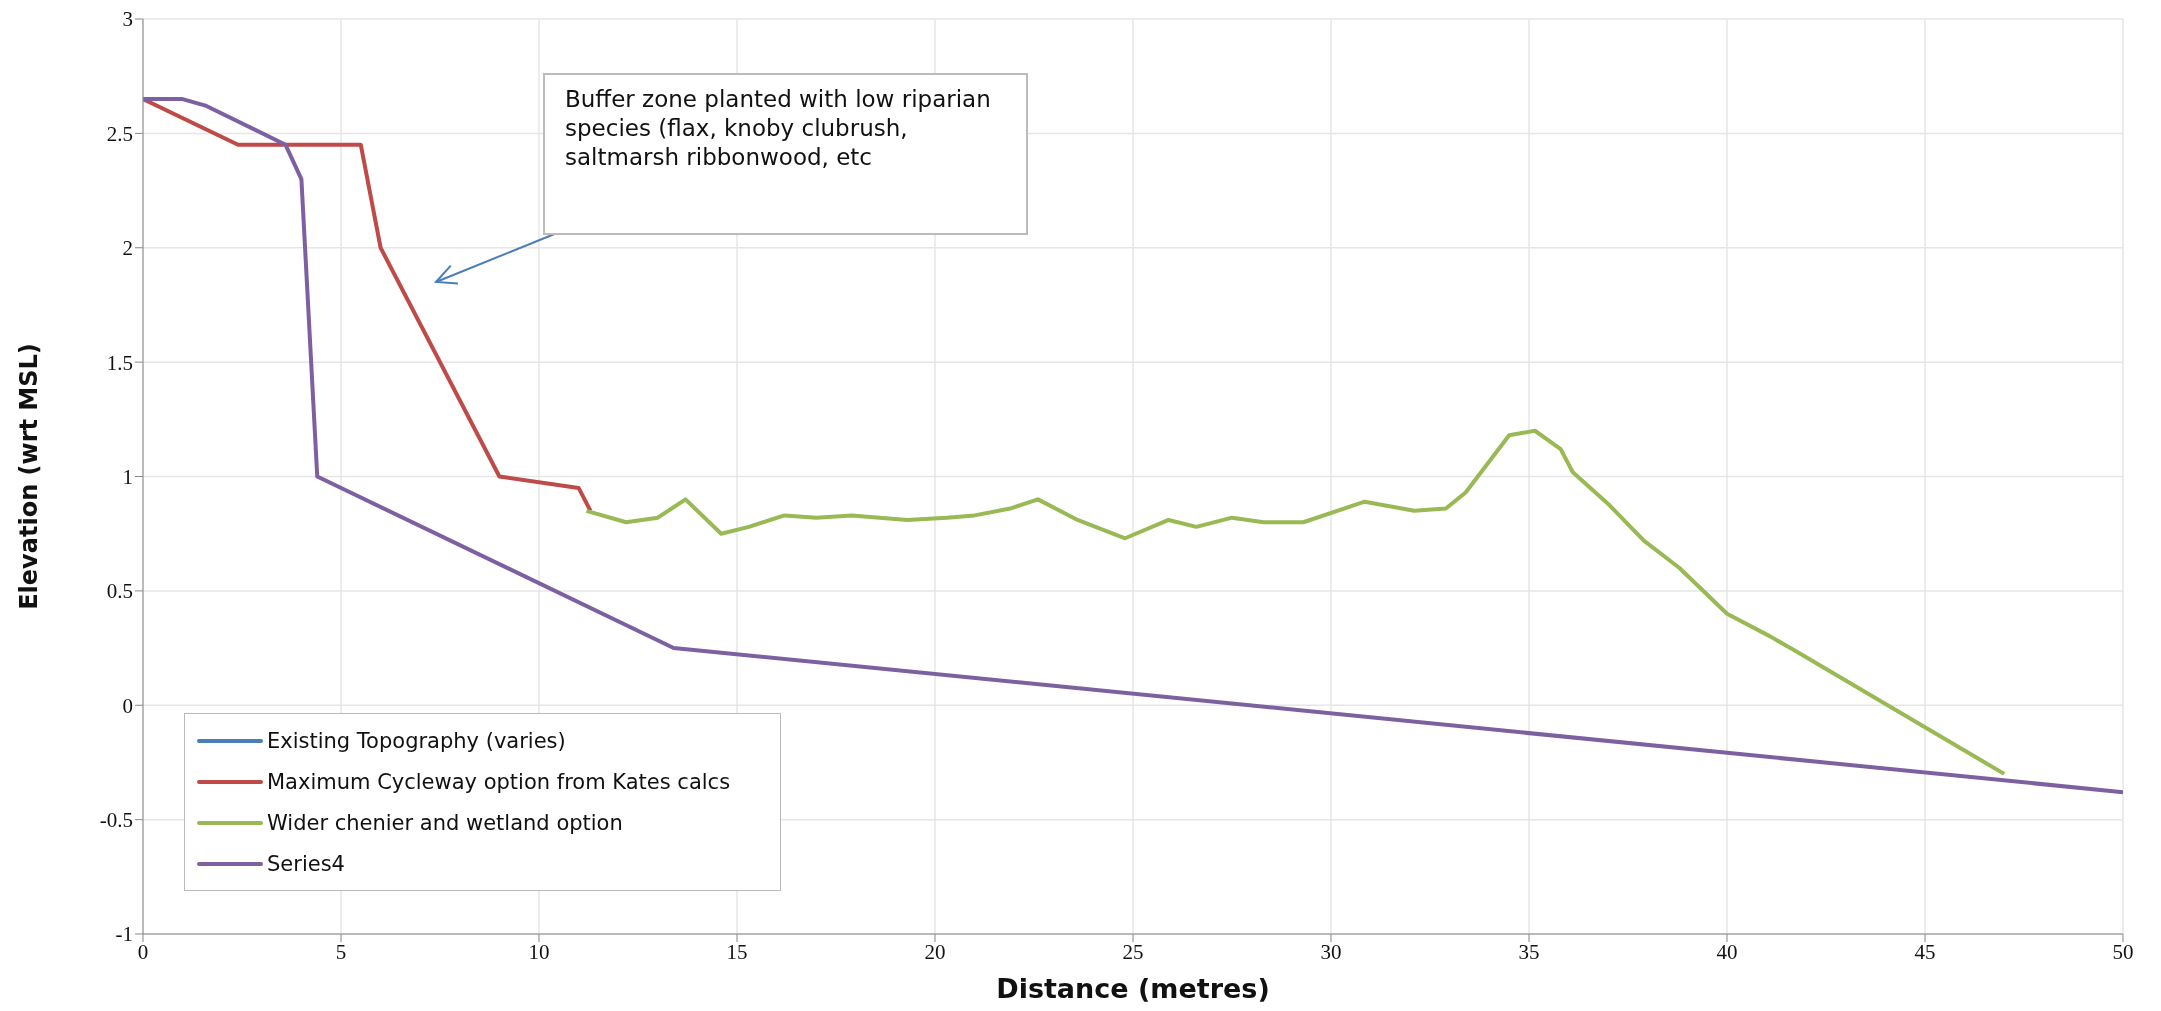 Image resolution: width=2161 pixels, height=1011 pixels. What do you see at coordinates (539, 951) in the screenshot?
I see `x-tick-label: 10` at bounding box center [539, 951].